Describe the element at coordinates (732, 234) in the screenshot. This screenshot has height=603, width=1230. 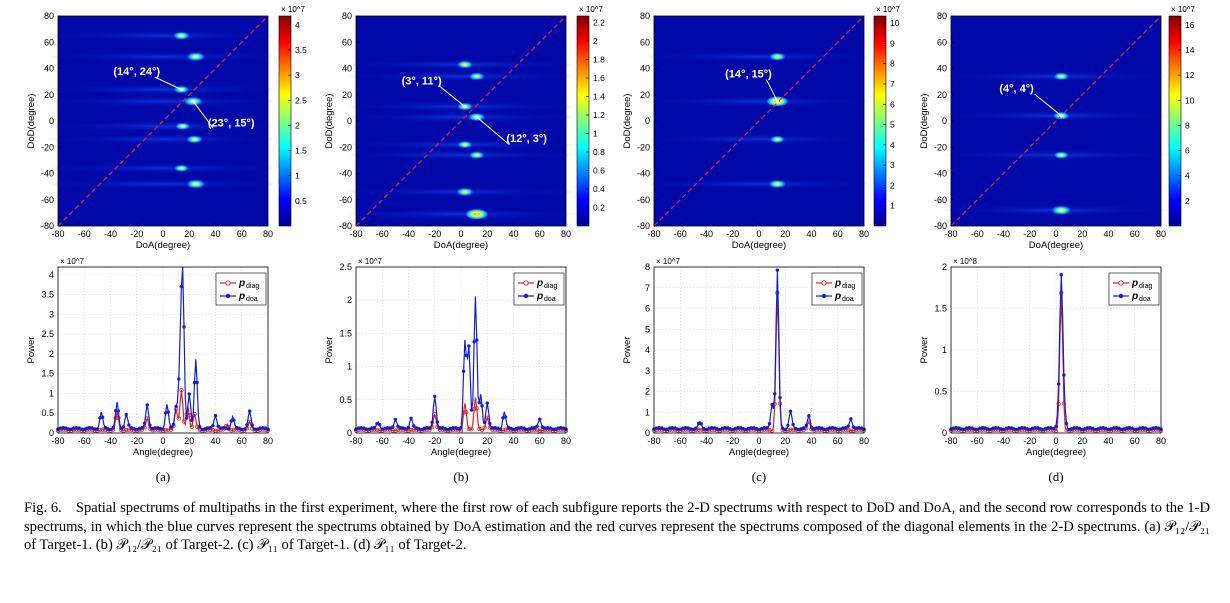
I see `heatmap-xtick: -20` at that location.